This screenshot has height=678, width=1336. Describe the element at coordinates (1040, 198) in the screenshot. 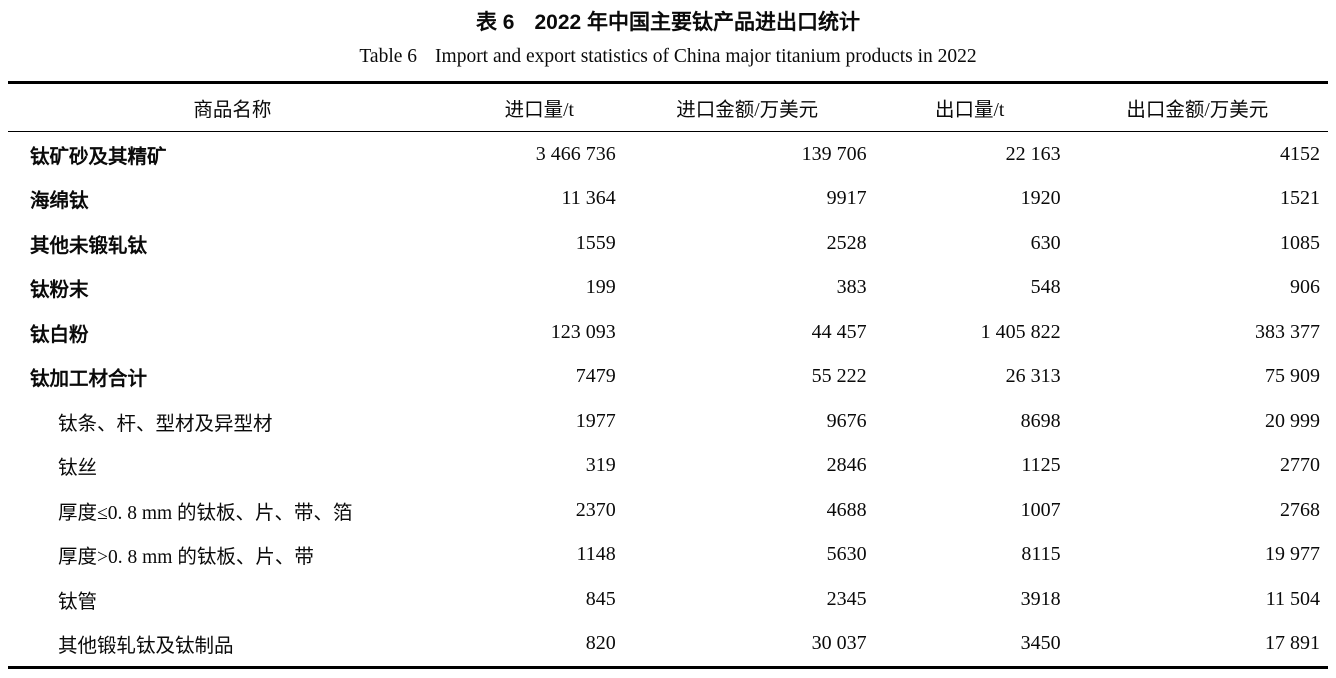

I see `export-qty: 1920` at that location.